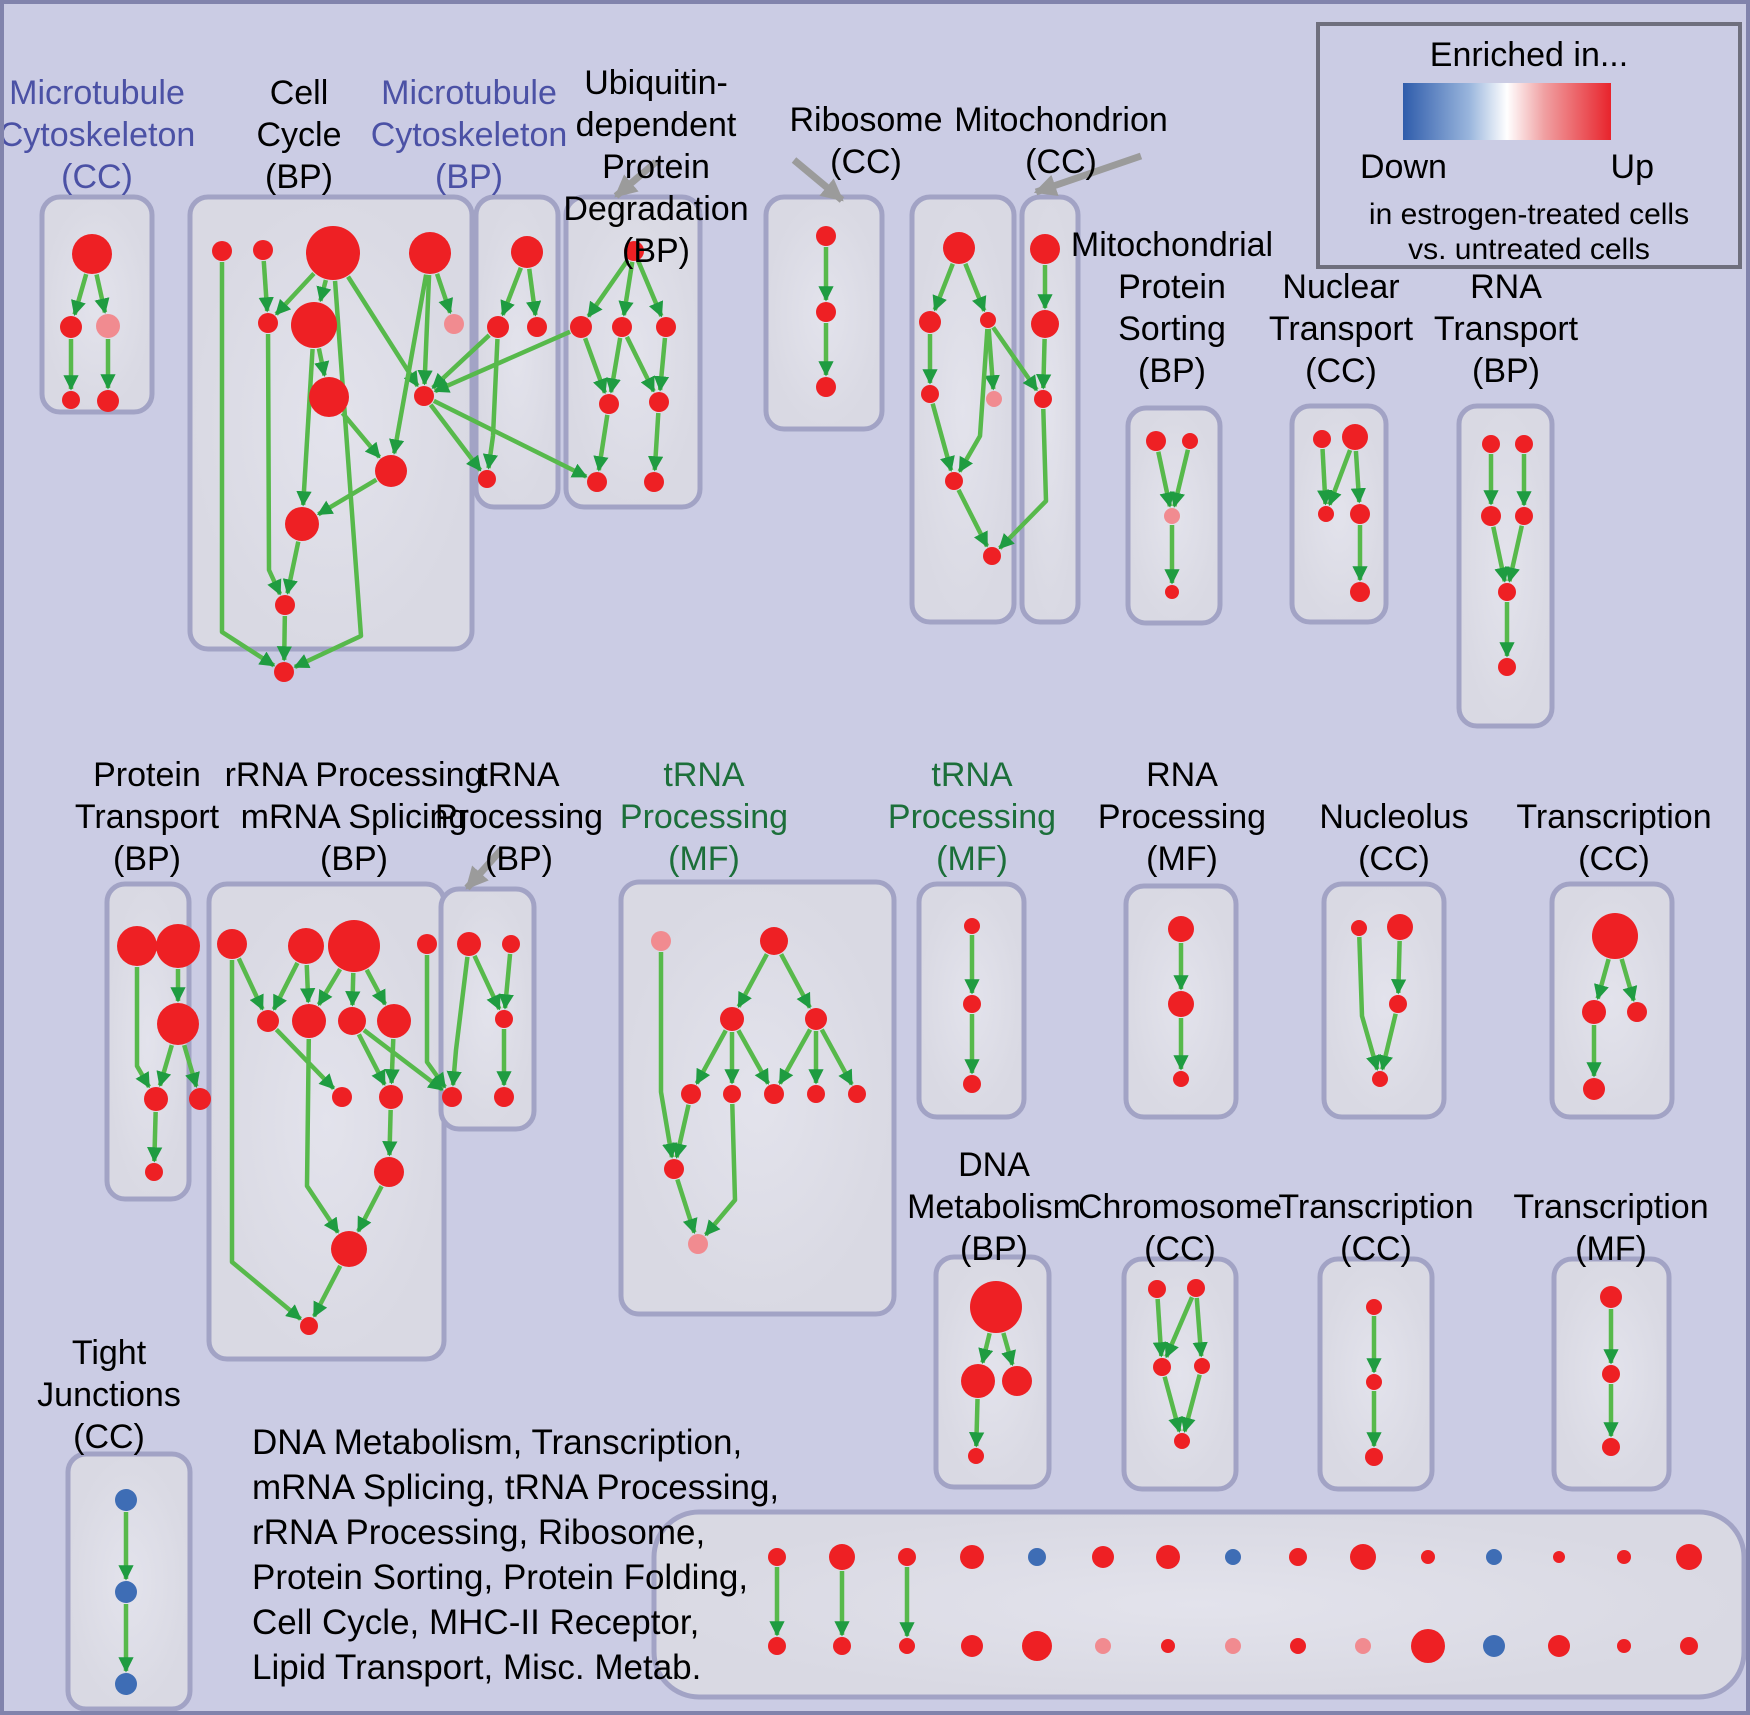 The width and height of the screenshot is (1750, 1715). I want to click on group-label-line: (BP), so click(518, 859).